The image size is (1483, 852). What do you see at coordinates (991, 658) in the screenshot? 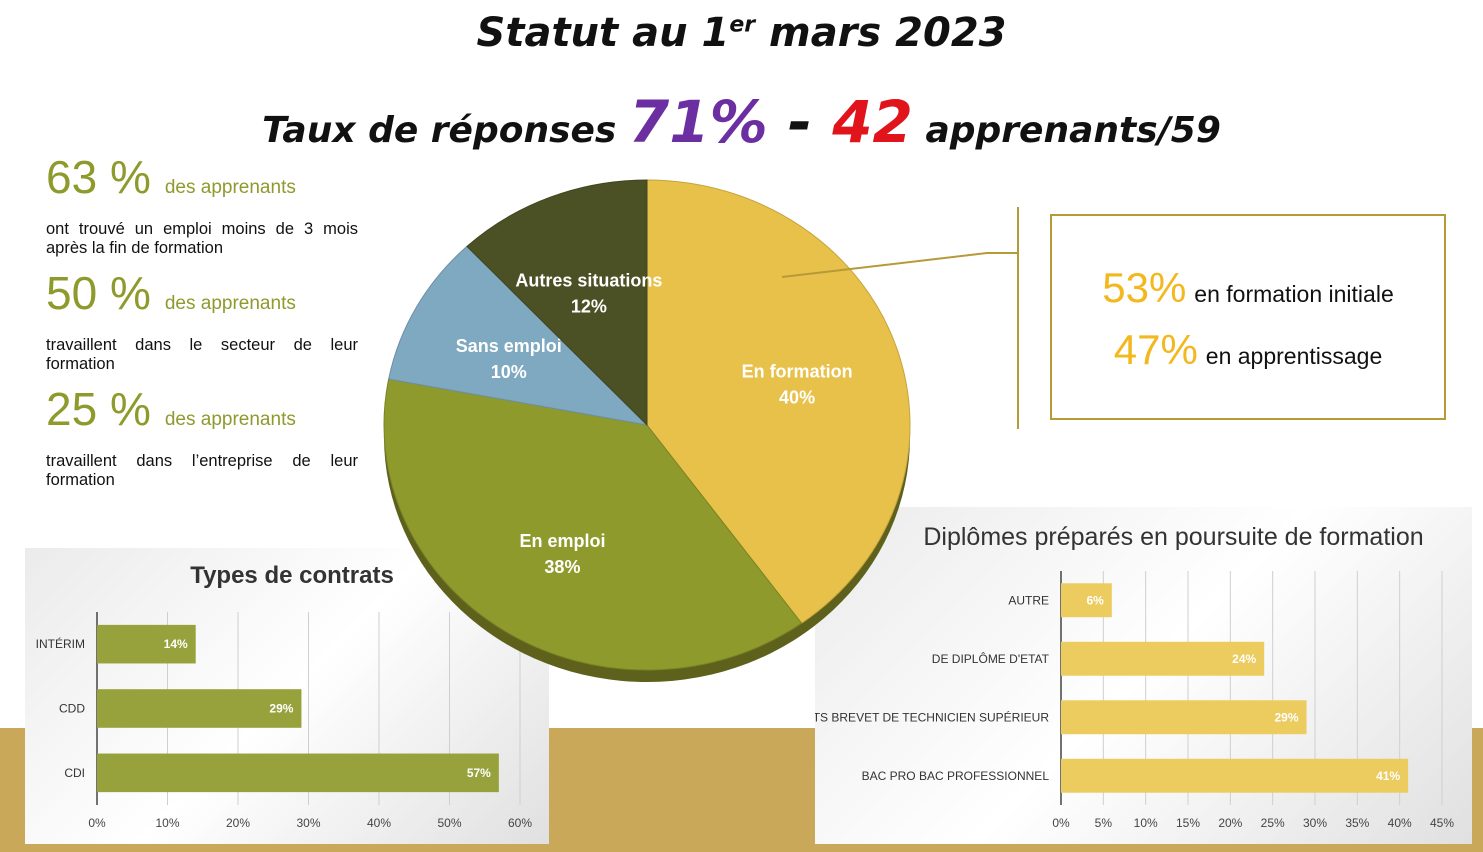
I see `y-category-label: DE DIPLÔME D'ETAT` at bounding box center [991, 658].